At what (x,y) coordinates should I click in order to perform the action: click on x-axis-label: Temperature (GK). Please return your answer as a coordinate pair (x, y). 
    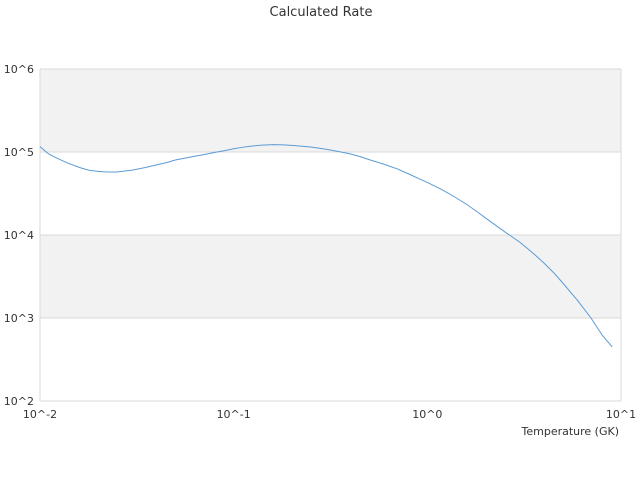
    Looking at the image, I should click on (570, 431).